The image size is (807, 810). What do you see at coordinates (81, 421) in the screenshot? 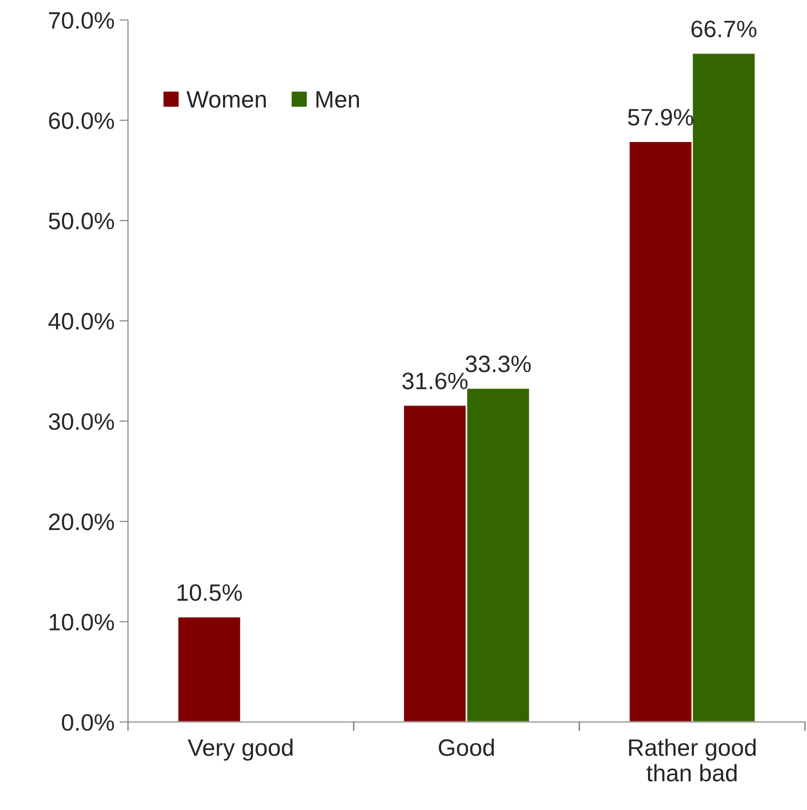
I see `y-tick-label: 30.0%` at bounding box center [81, 421].